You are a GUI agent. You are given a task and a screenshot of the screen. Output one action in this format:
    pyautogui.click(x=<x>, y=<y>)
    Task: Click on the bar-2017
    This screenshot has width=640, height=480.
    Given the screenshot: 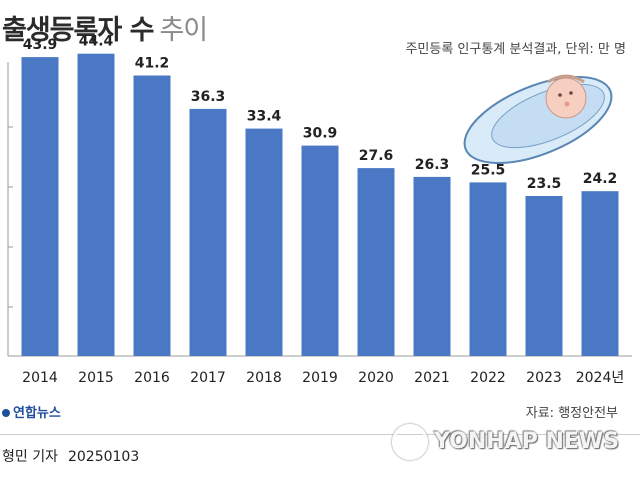 What is the action you would take?
    pyautogui.click(x=208, y=232)
    